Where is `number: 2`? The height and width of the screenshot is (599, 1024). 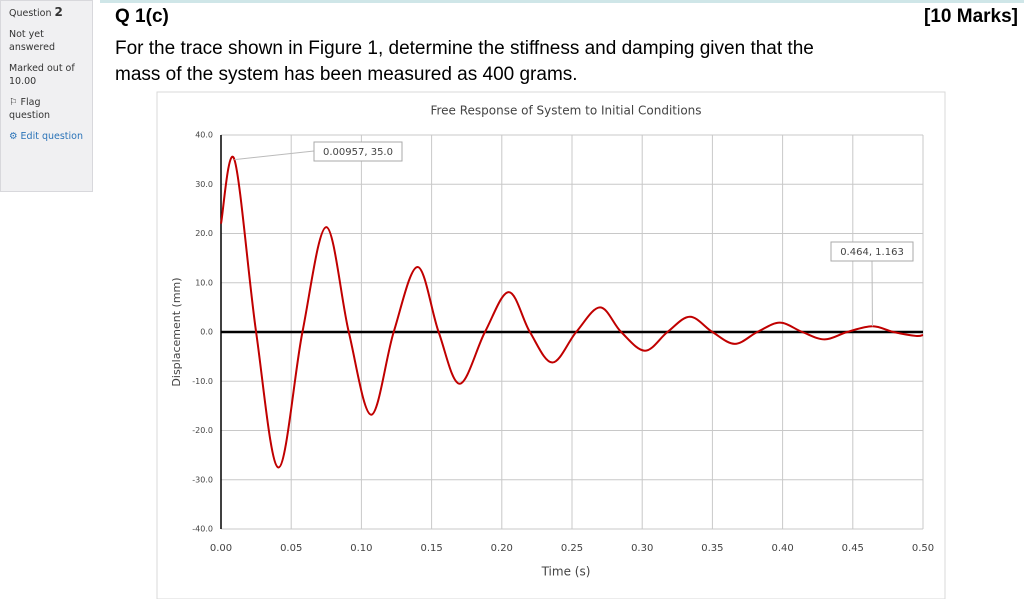
number: 2 is located at coordinates (58, 12).